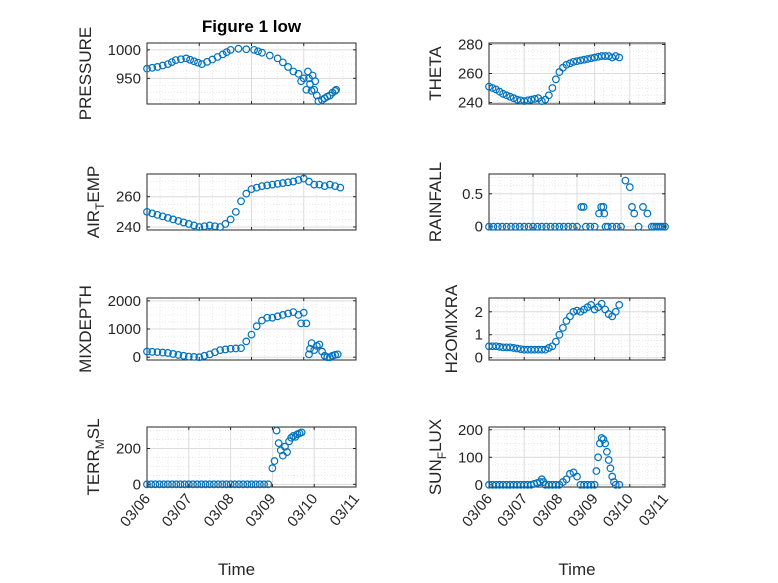 This screenshot has width=778, height=583. What do you see at coordinates (547, 511) in the screenshot?
I see `x-tick-label: 03/08` at bounding box center [547, 511].